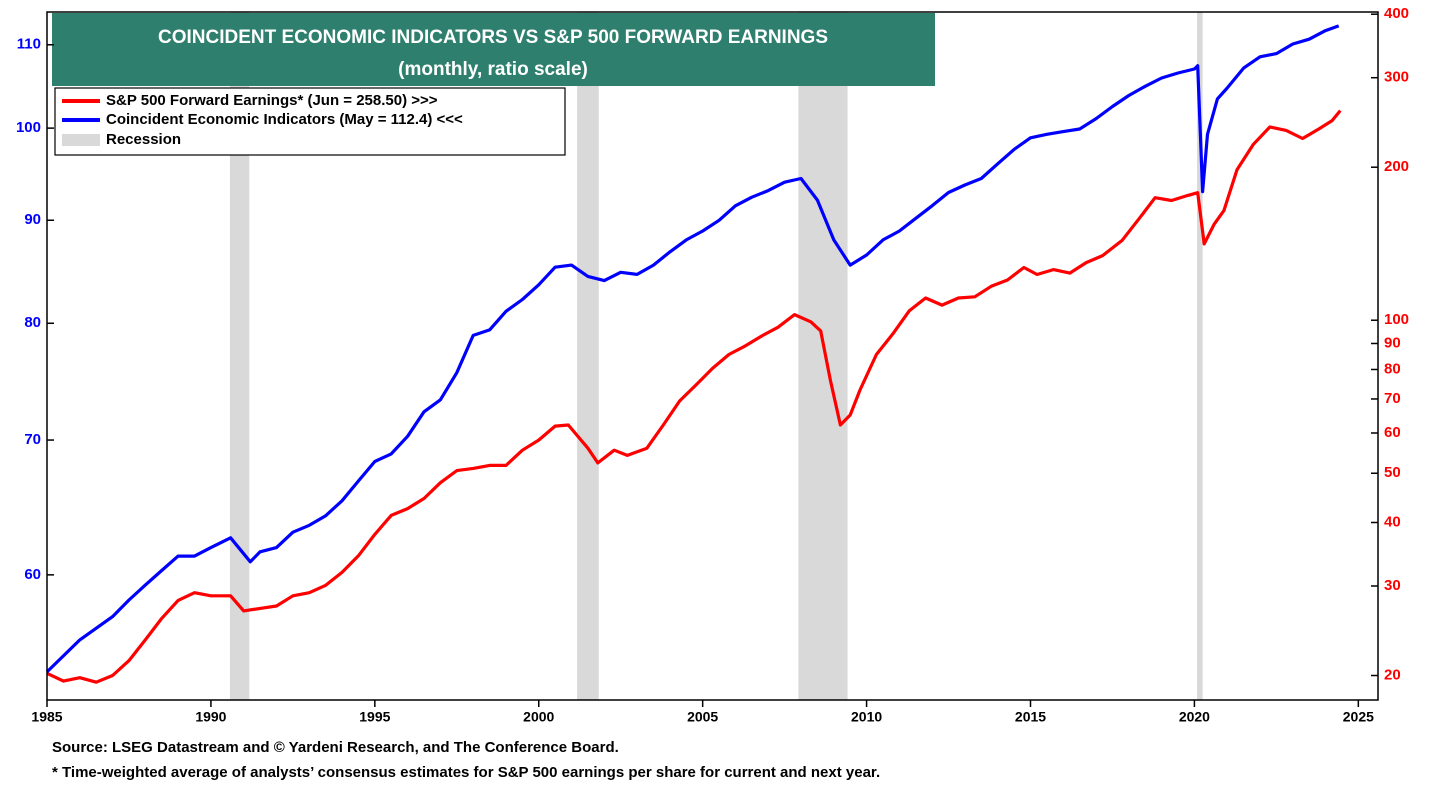  Describe the element at coordinates (1392, 432) in the screenshot. I see `y2-tick-label: 60` at that location.